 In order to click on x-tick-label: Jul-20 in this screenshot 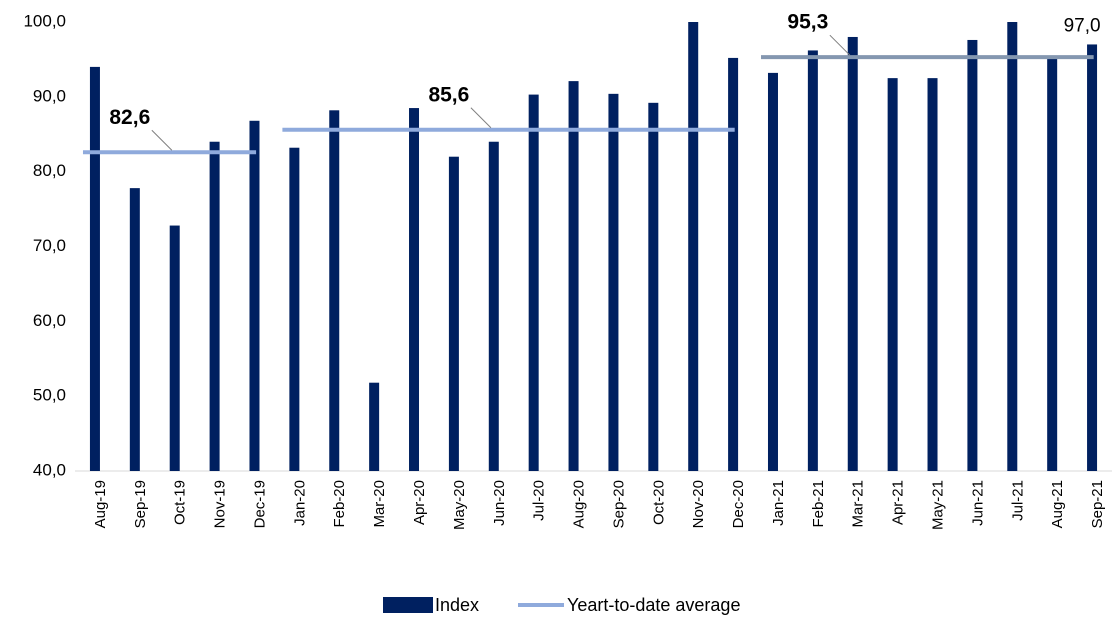, I will do `click(539, 500)`.